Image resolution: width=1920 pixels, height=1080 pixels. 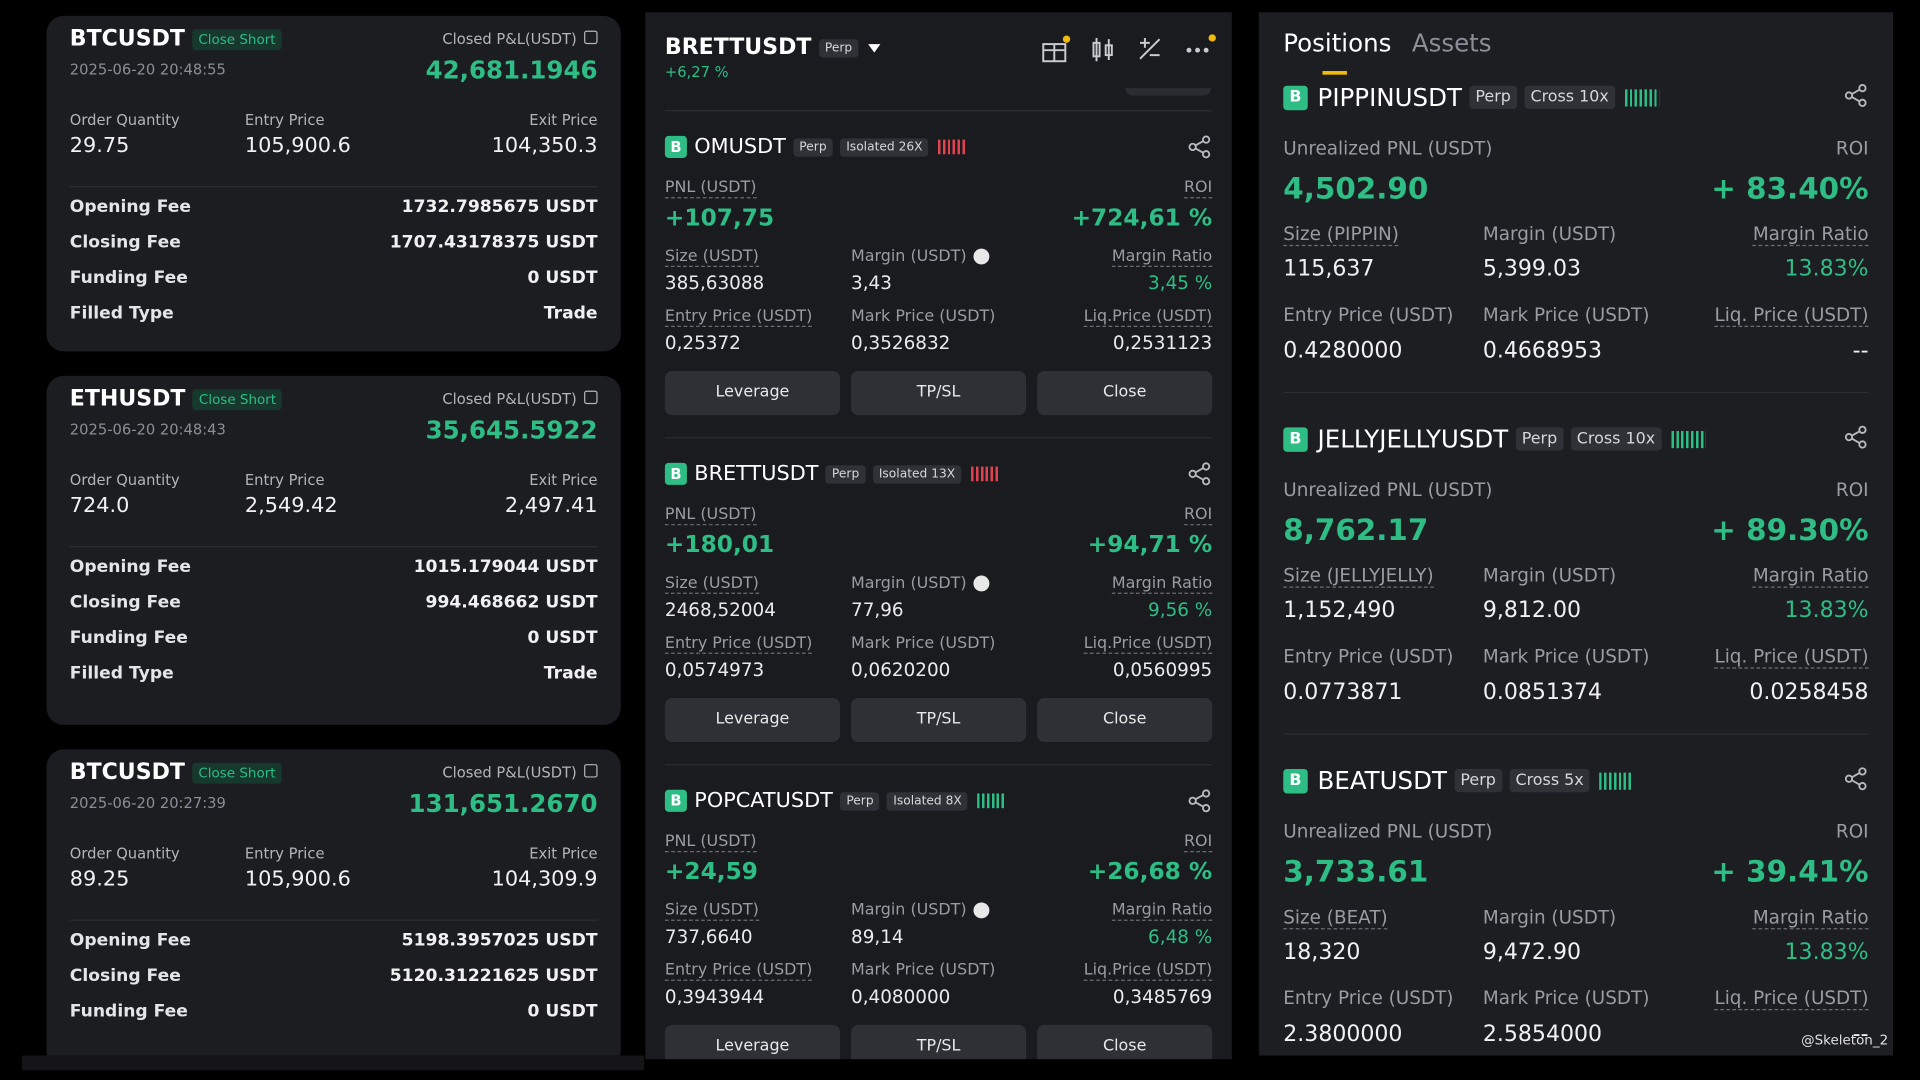 What do you see at coordinates (1343, 1034) in the screenshot?
I see `field-value: 2.3800000` at bounding box center [1343, 1034].